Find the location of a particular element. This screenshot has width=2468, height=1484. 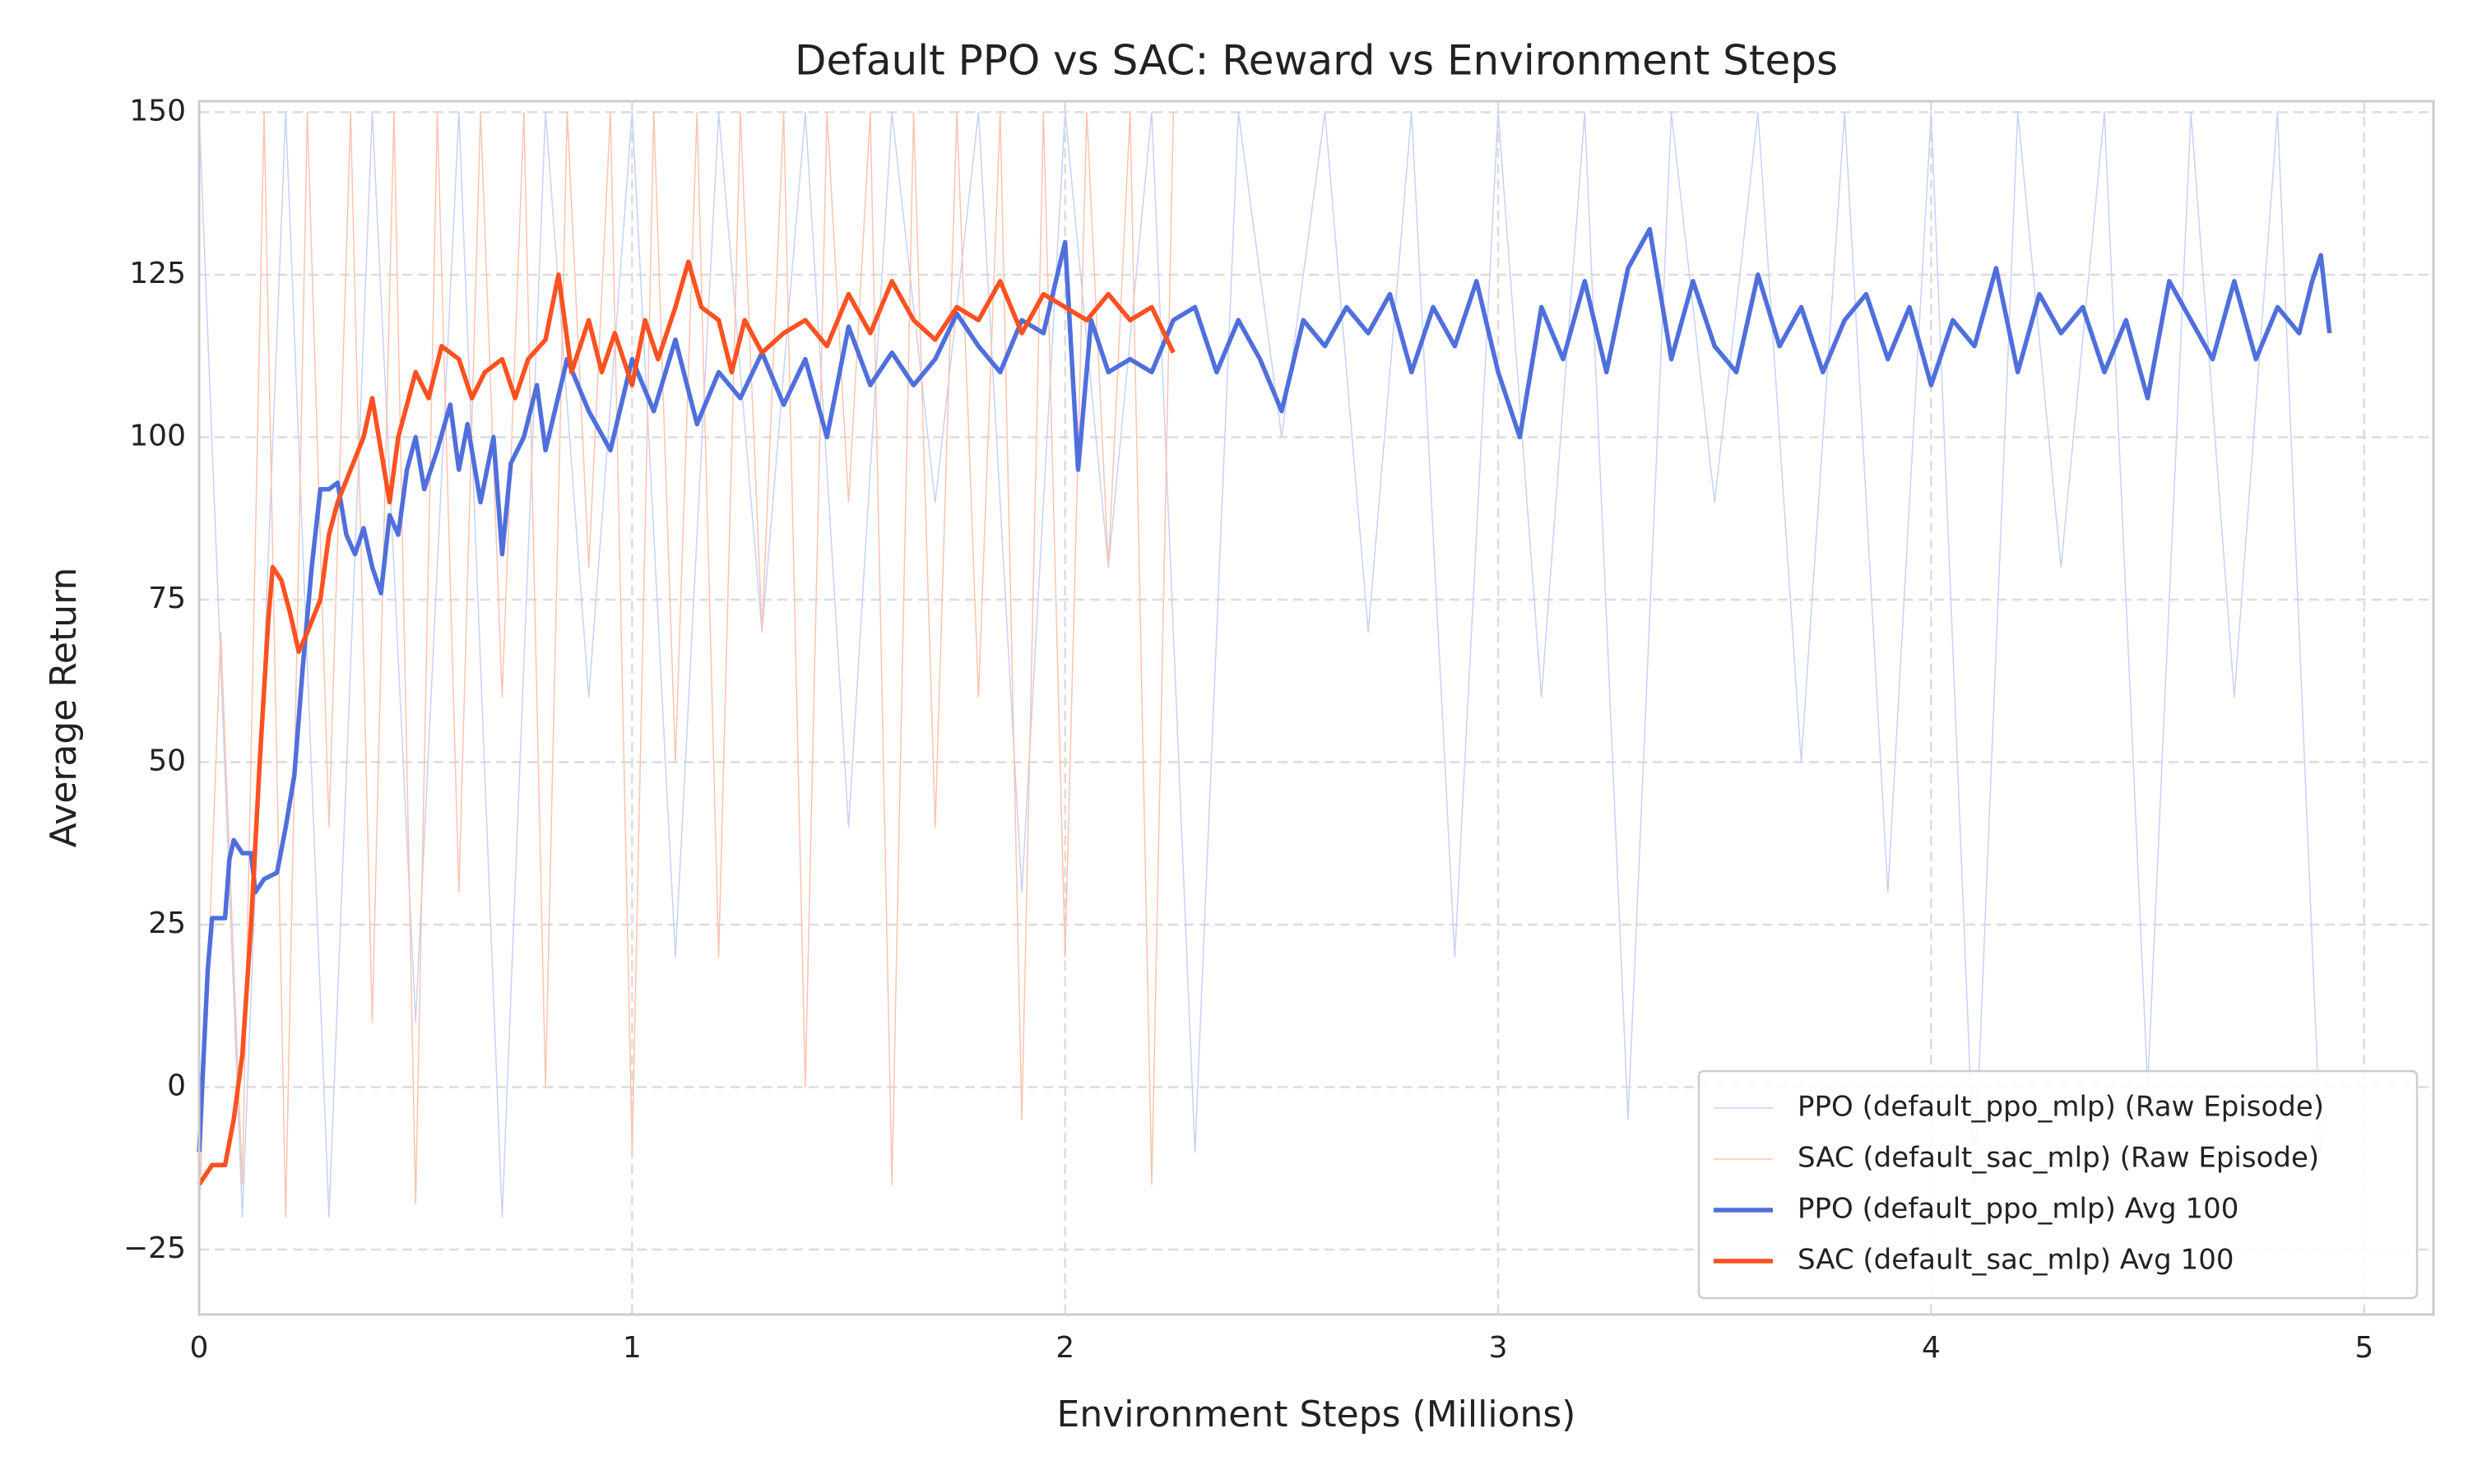

x-tick-label: 5 is located at coordinates (2363, 1348).